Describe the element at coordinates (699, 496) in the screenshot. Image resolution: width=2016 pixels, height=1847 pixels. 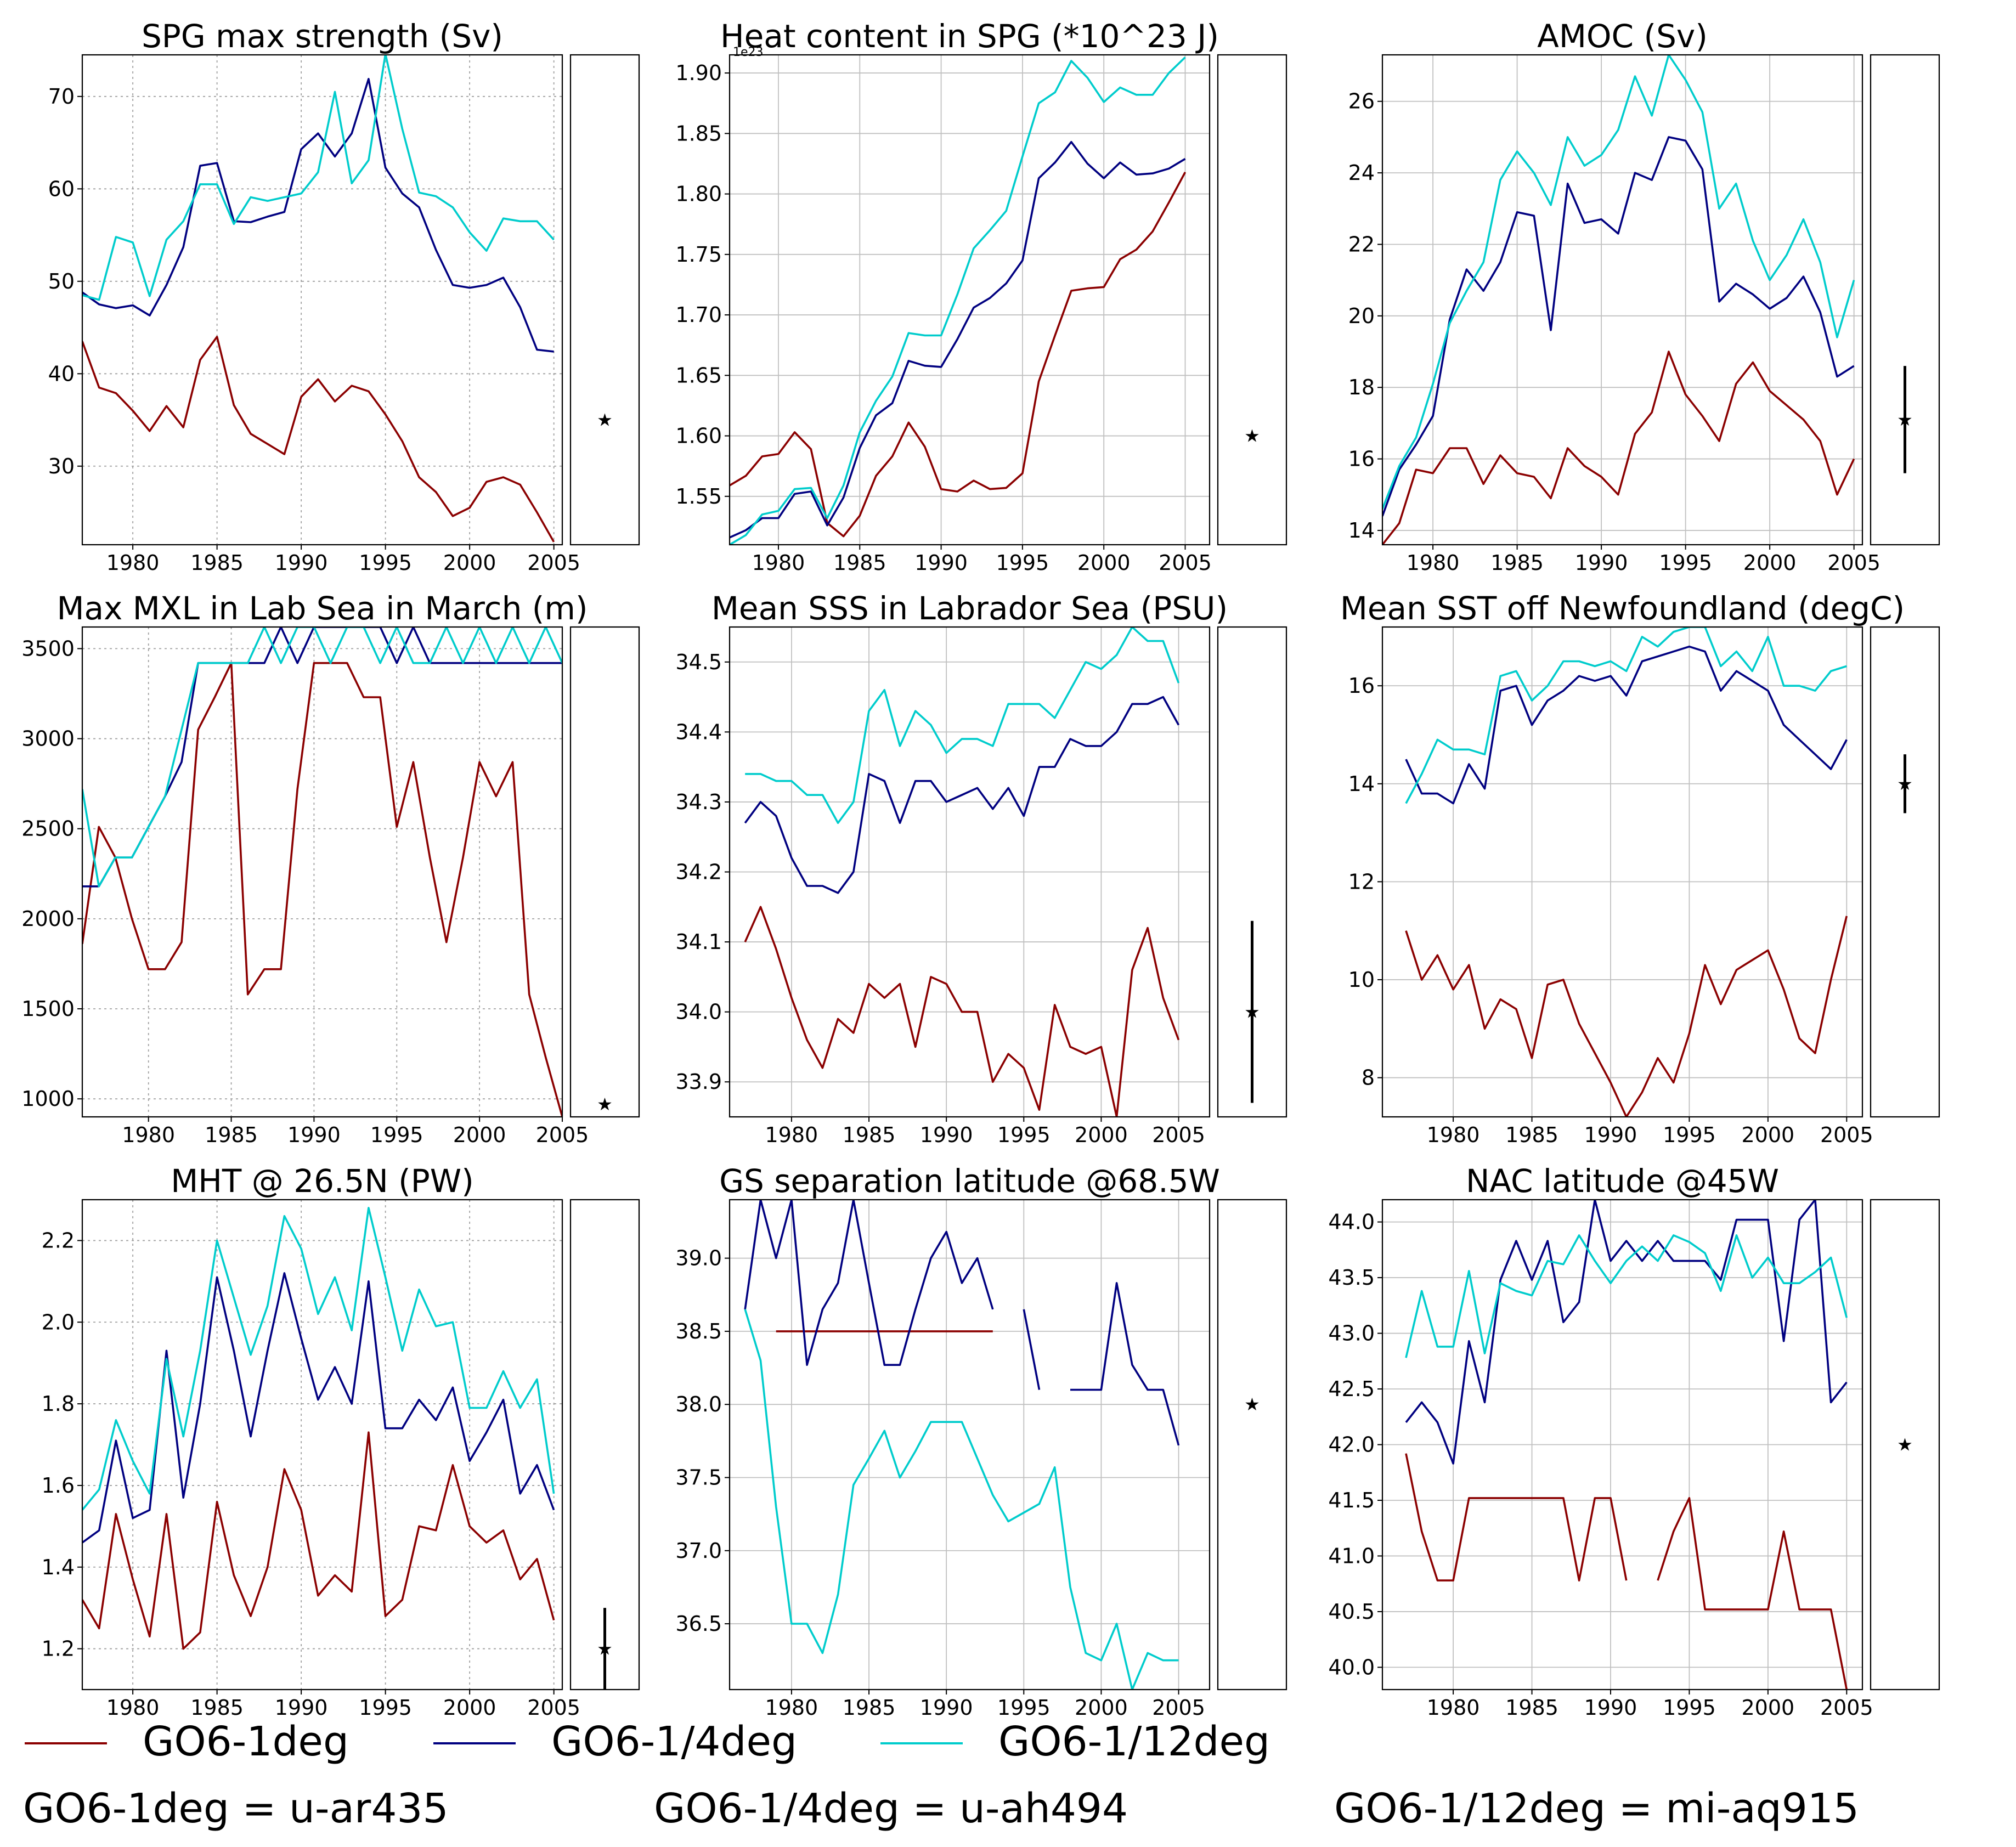
I see `y-tick-label: 1.55` at that location.